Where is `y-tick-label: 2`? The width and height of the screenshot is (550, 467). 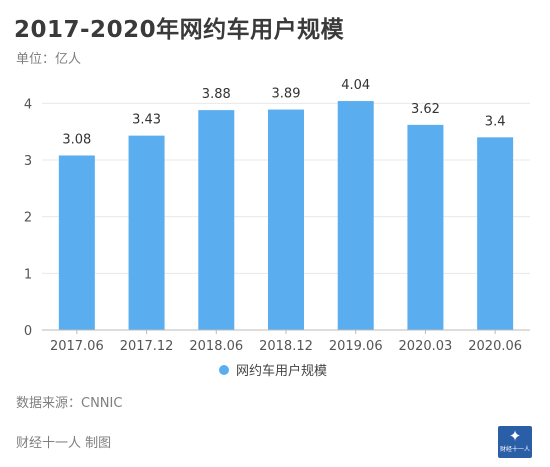 y-tick-label: 2 is located at coordinates (28, 218).